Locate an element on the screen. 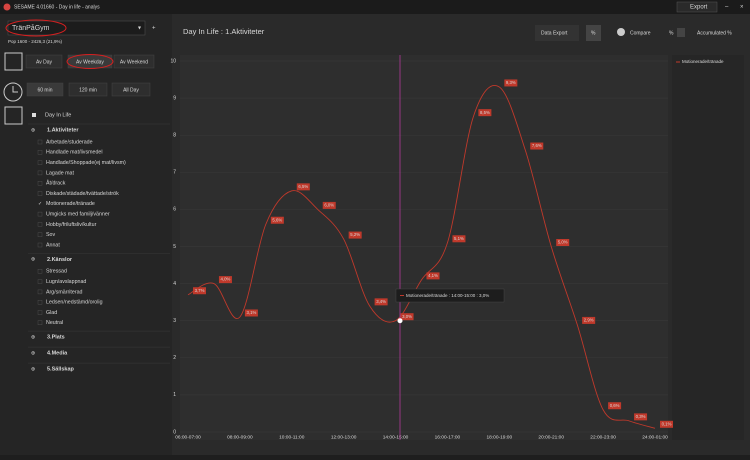 The height and width of the screenshot is (460, 750). tree-item: Handlade mat/livsmedel is located at coordinates (74, 153).